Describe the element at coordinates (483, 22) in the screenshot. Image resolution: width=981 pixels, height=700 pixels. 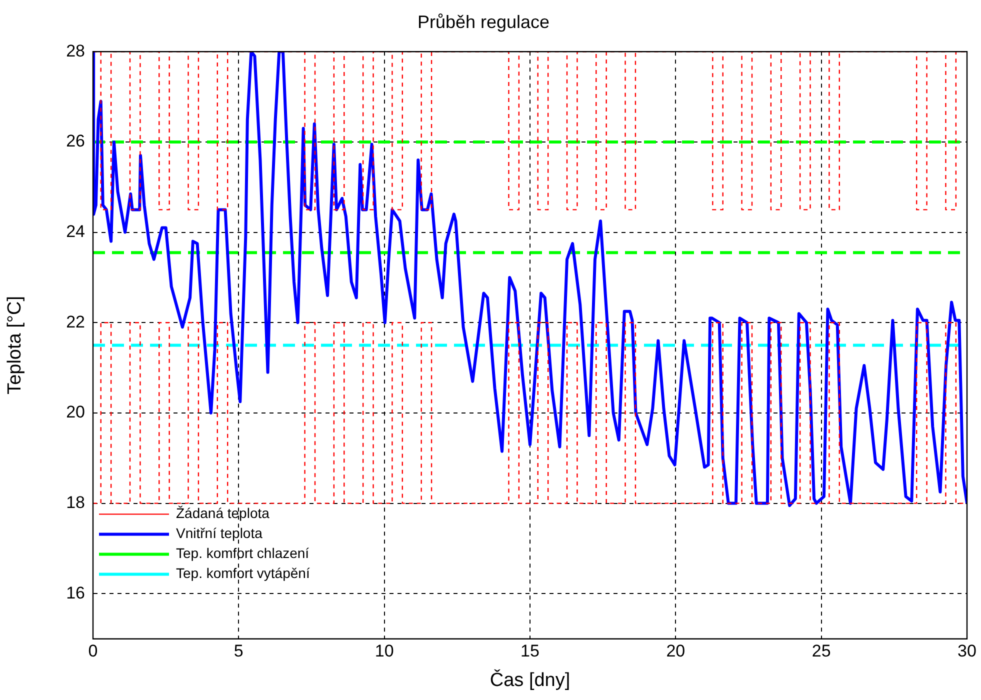
I see `chart-title: Průběh regulace` at that location.